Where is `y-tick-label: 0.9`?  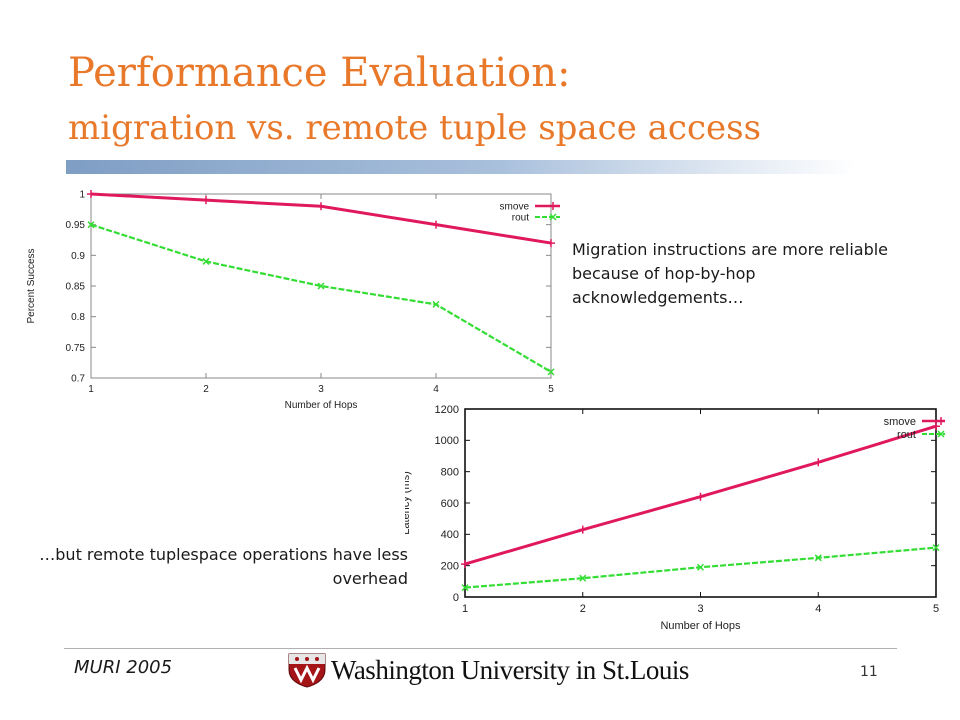 y-tick-label: 0.9 is located at coordinates (78, 256).